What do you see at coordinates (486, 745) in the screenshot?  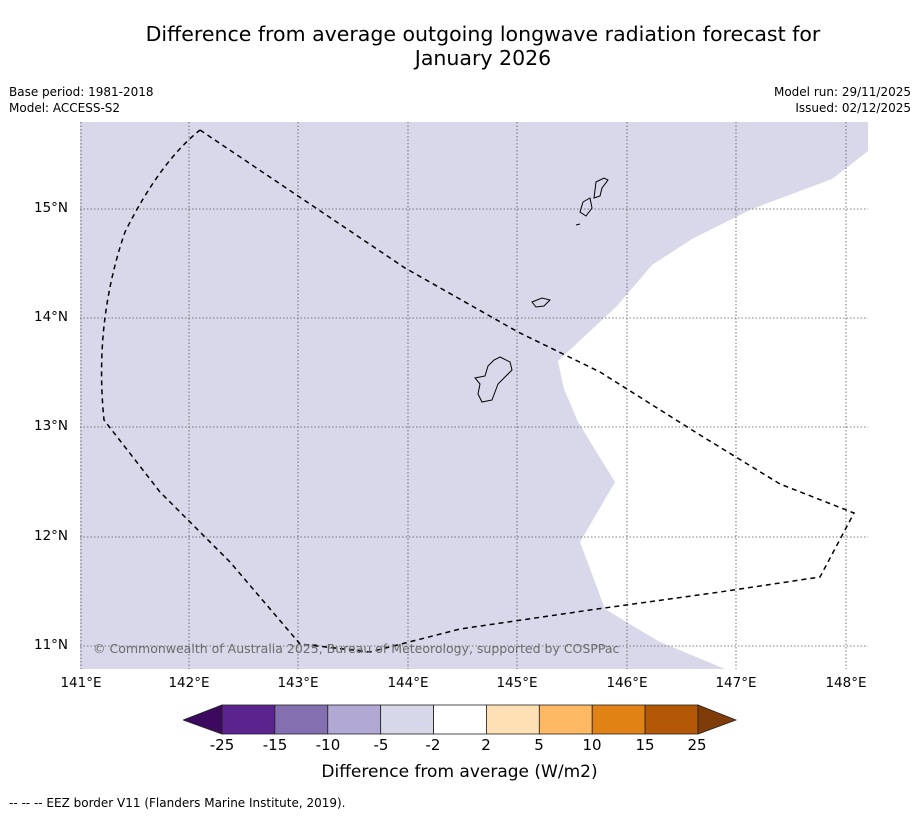 I see `cb-label-2: 2` at bounding box center [486, 745].